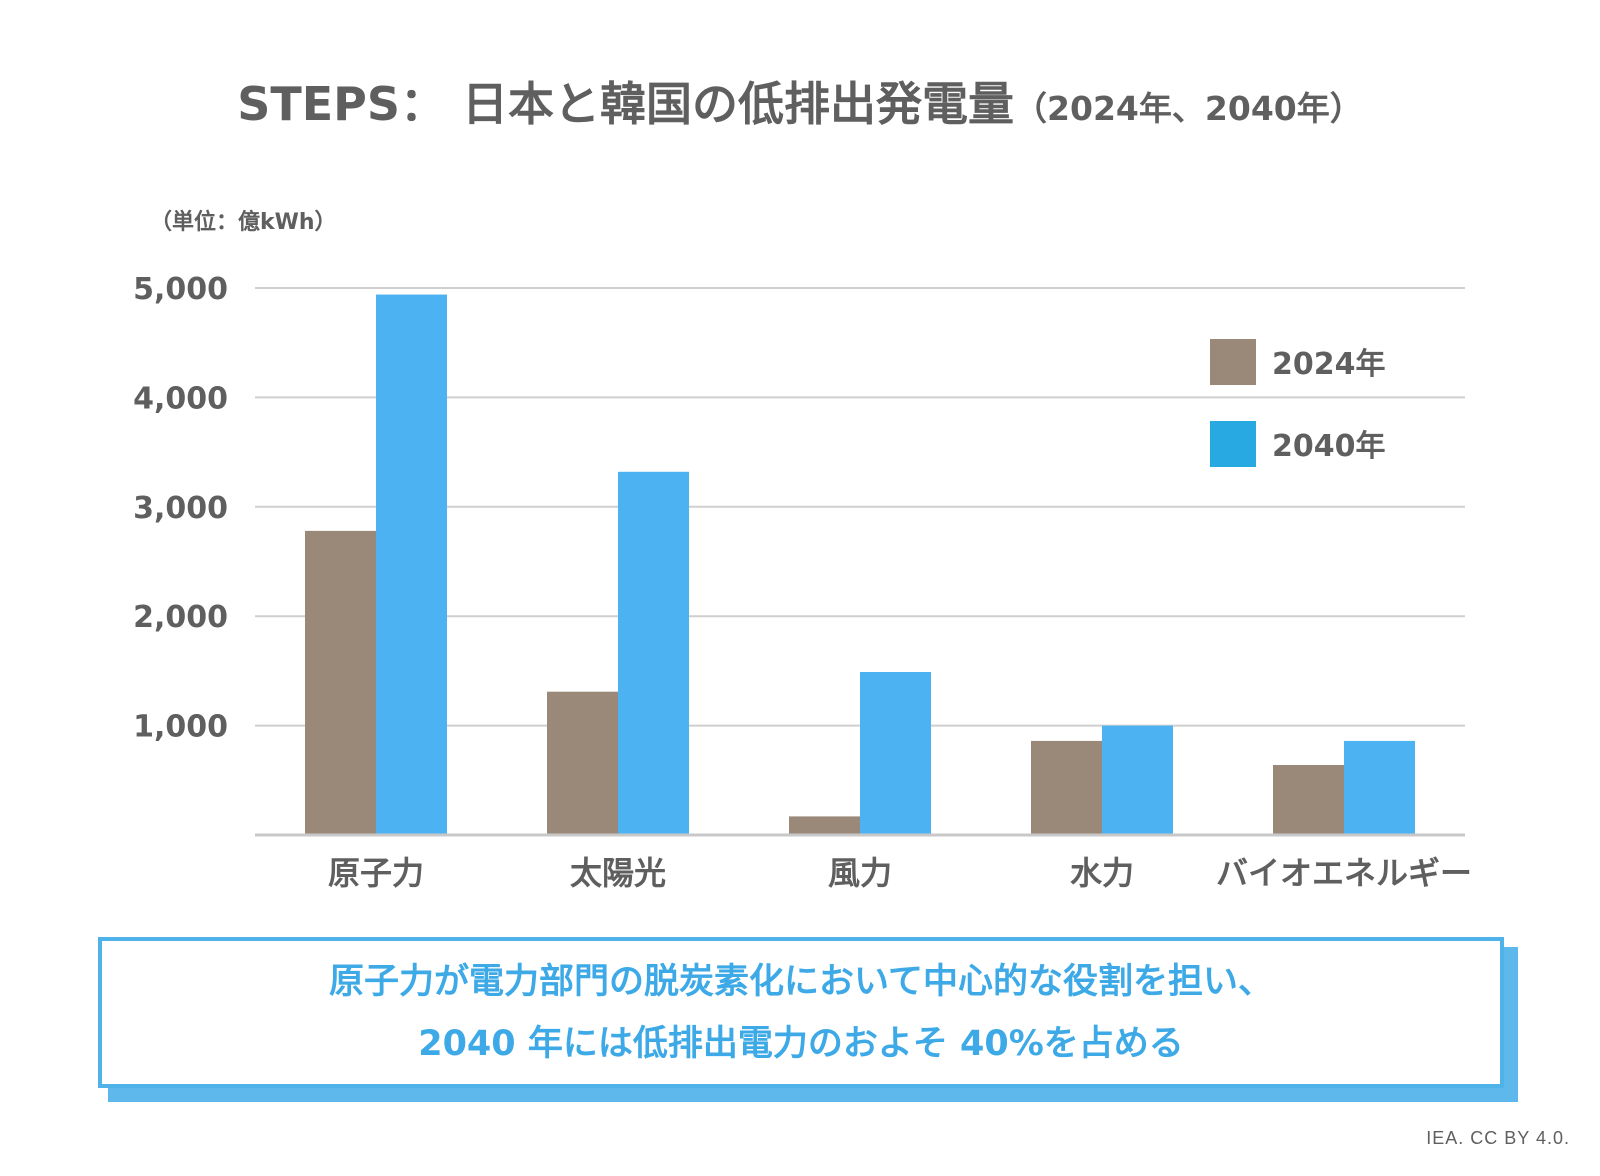  What do you see at coordinates (801, 981) in the screenshot?
I see `note-line-1: 原子力が電力部門の脱炭素化において中心的な役割を担い、` at bounding box center [801, 981].